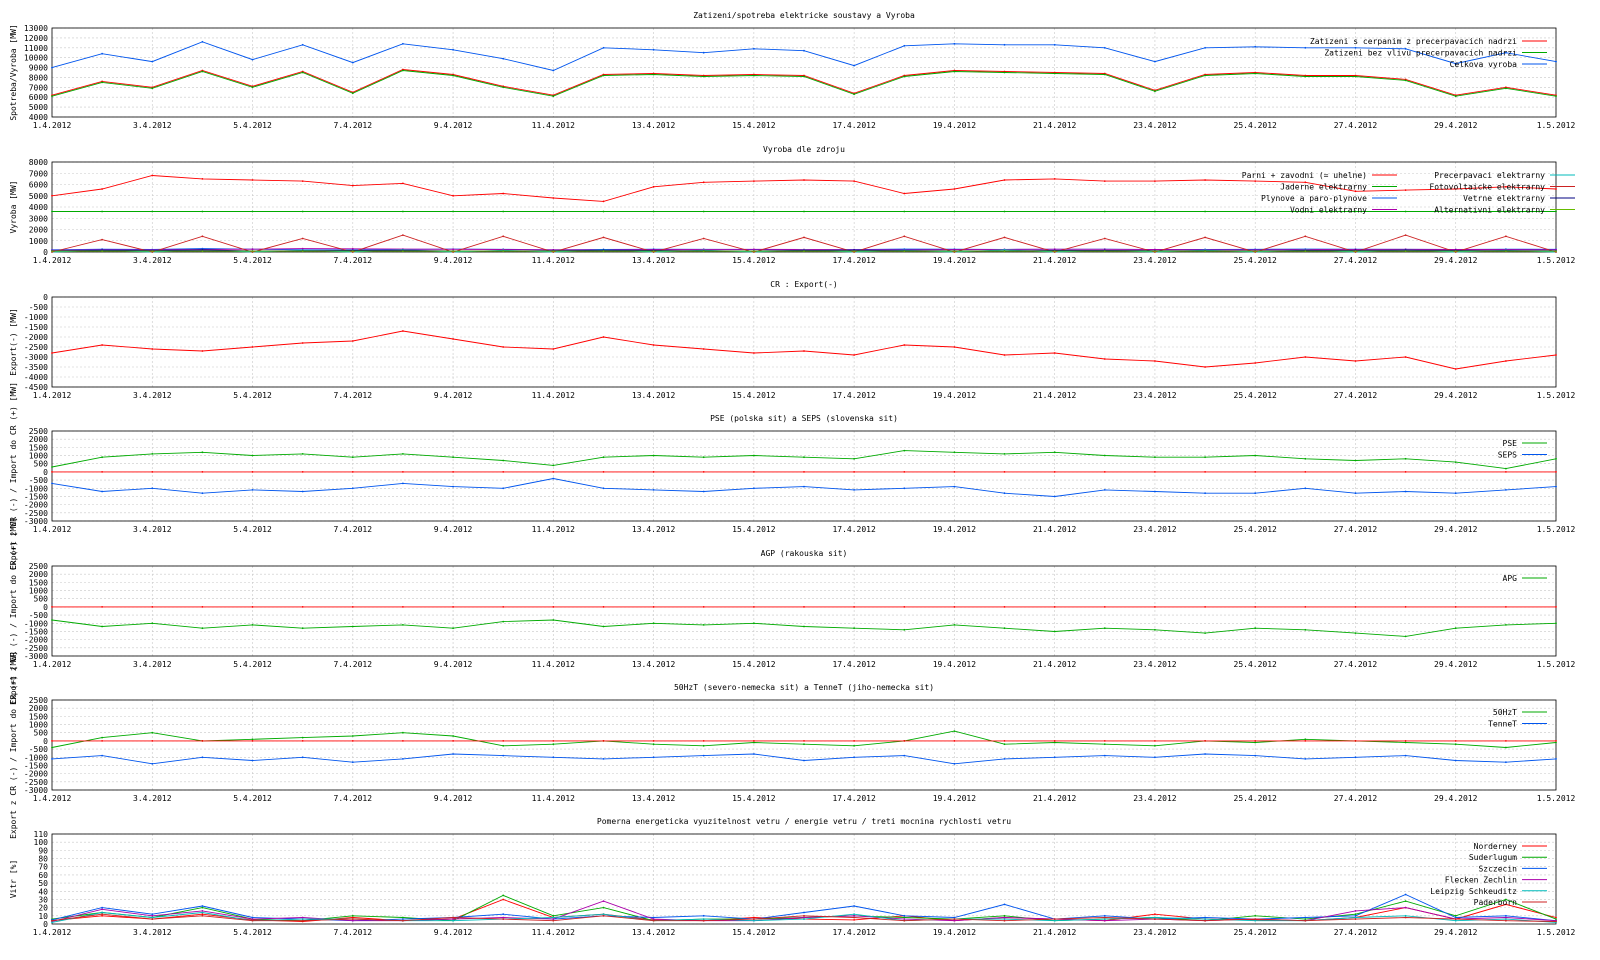 The height and width of the screenshot is (960, 1600). Describe the element at coordinates (36, 496) in the screenshot. I see `y-tick-label: -1500` at that location.